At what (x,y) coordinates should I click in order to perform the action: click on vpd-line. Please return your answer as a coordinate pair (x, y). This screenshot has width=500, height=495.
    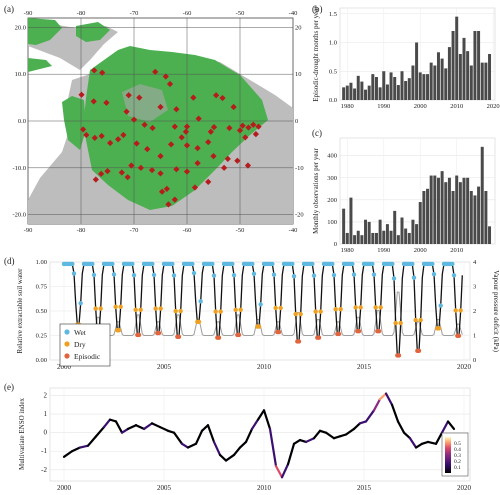
    Looking at the image, I should click on (263, 313).